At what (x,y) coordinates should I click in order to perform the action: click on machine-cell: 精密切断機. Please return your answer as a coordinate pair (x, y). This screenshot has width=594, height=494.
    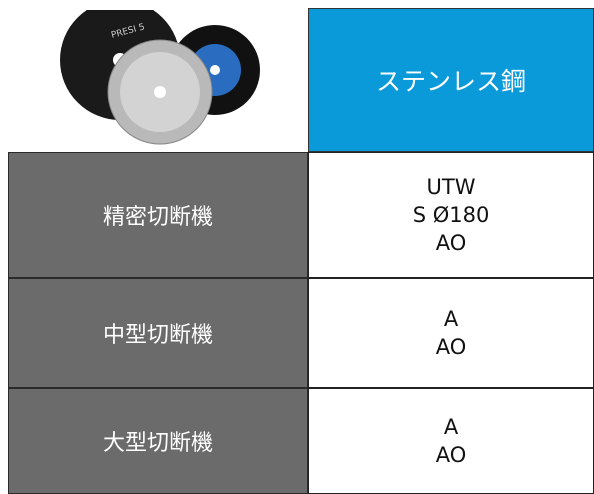
    Looking at the image, I should click on (158, 215).